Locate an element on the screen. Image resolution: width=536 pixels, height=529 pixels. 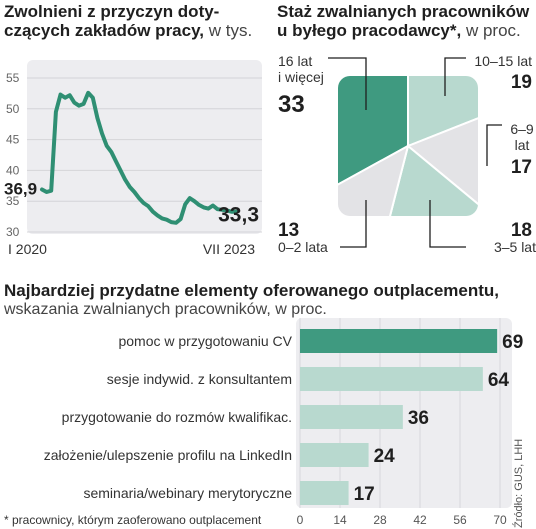
x-tick-label: 70 is located at coordinates (500, 520).